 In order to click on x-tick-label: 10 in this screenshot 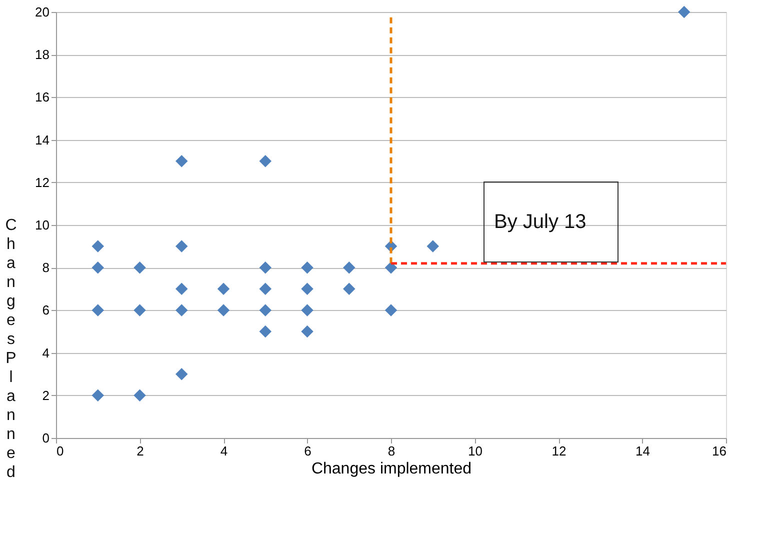, I will do `click(475, 451)`.